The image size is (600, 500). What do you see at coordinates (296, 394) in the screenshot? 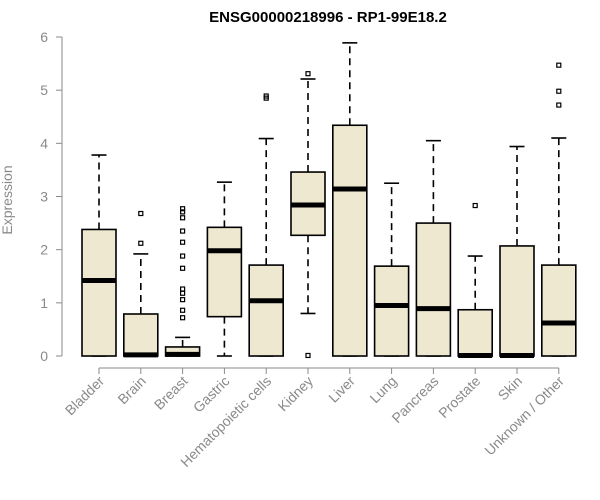
I see `x-tick-label-kidney: Kidney` at bounding box center [296, 394].